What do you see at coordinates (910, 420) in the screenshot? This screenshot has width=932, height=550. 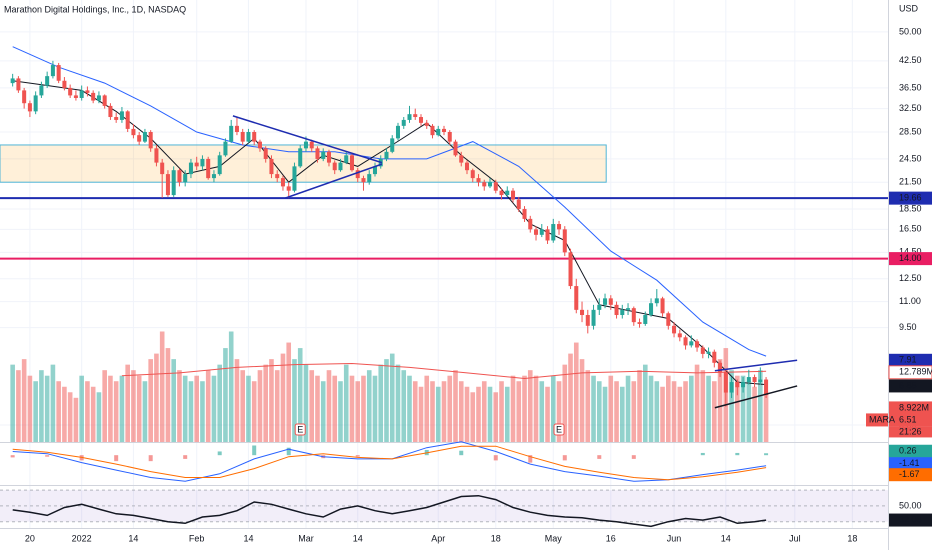 I see `last-price-label-box` at bounding box center [910, 420].